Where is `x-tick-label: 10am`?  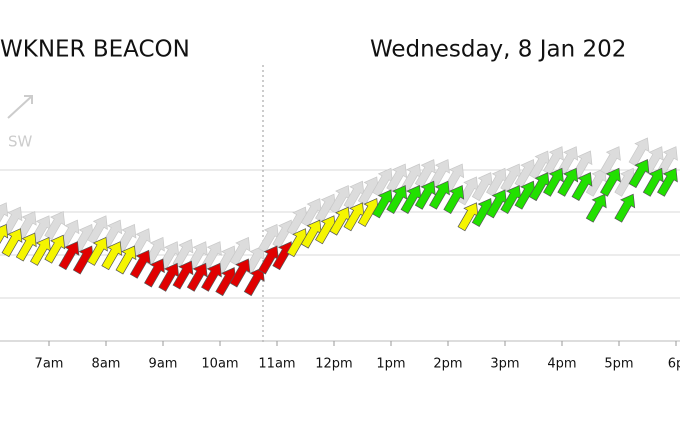
x-tick-label: 10am is located at coordinates (219, 364).